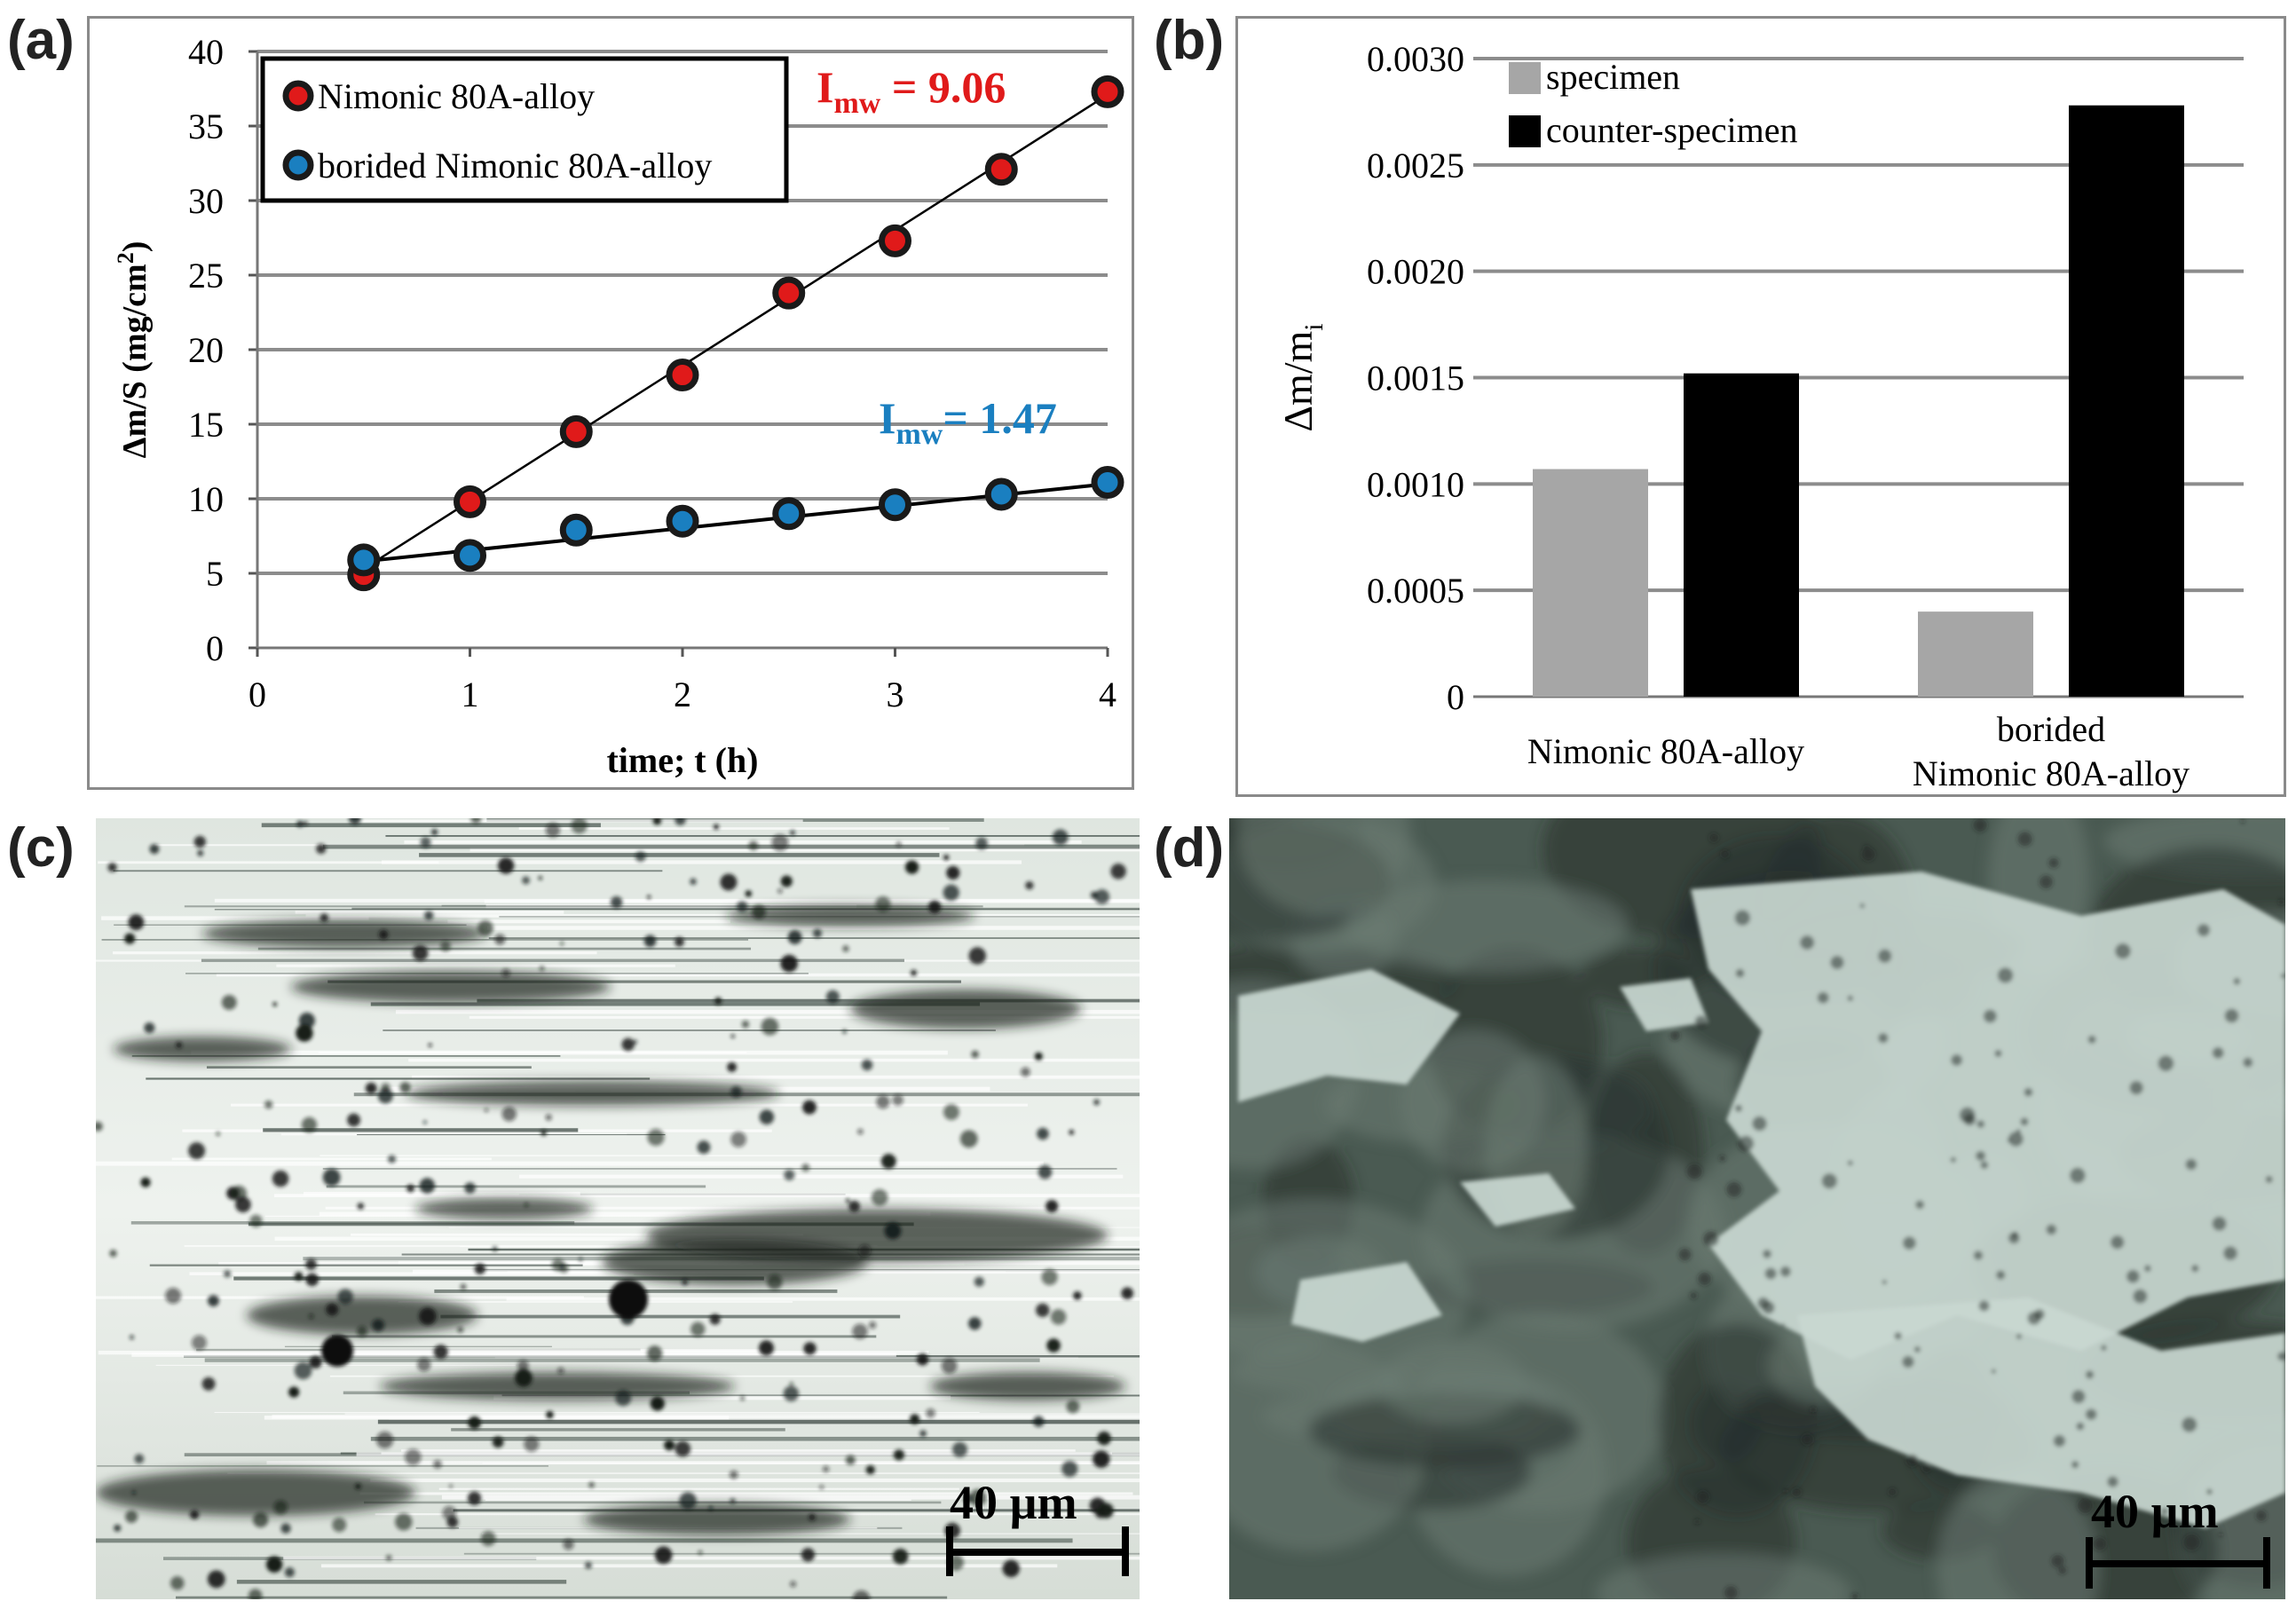  I want to click on trendline-borided, so click(736, 523).